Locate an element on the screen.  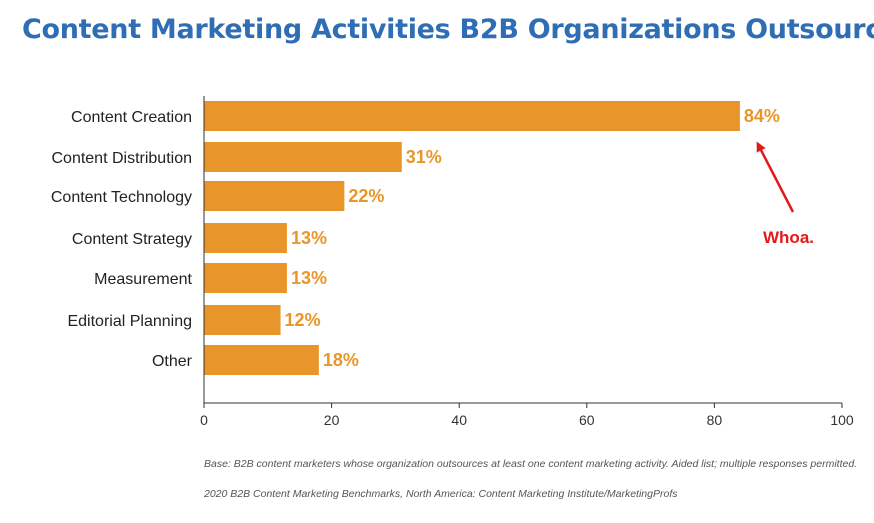
x-tick-label-60: 60 is located at coordinates (587, 420).